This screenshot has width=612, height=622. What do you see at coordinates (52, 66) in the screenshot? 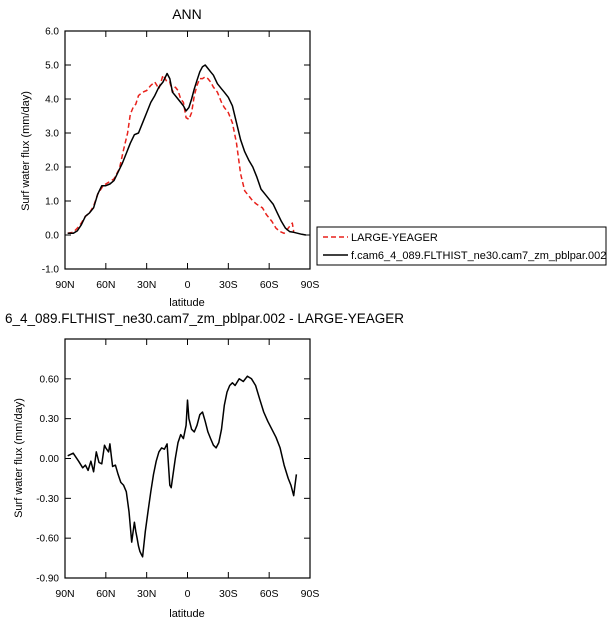
I see `top-y-tick-label: 5.0` at bounding box center [52, 66].